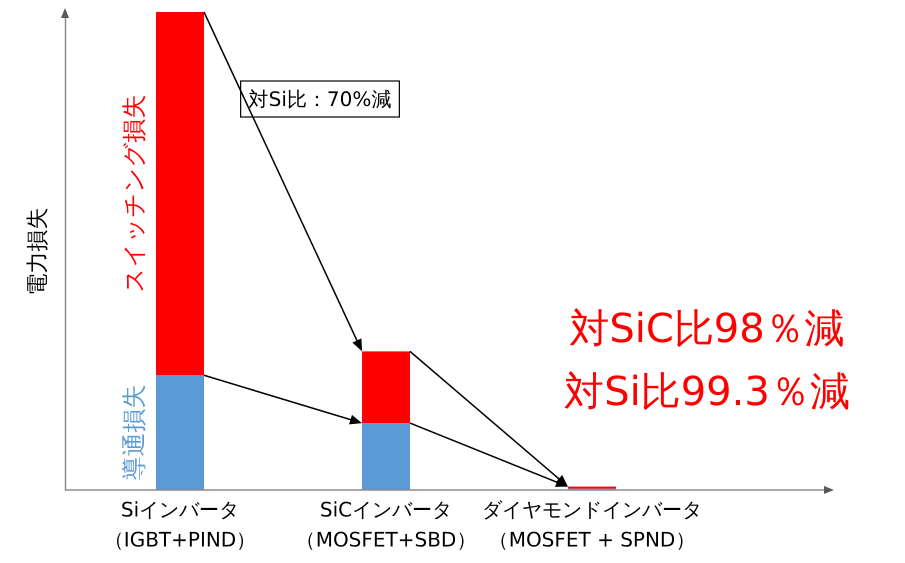 The height and width of the screenshot is (563, 905). Describe the element at coordinates (592, 525) in the screenshot. I see `x-tick-label: ダイヤモンドインバータ（MOSFET + SPND）` at that location.